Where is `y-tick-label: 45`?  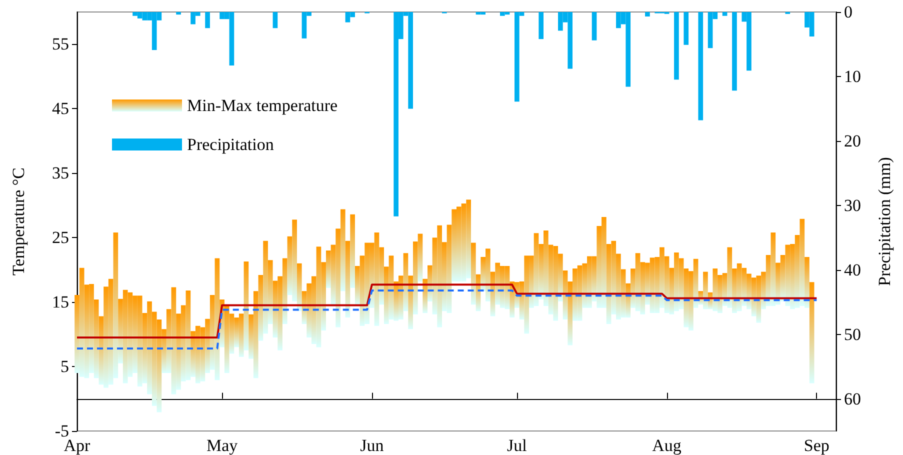 y-tick-label: 45 is located at coordinates (60, 108).